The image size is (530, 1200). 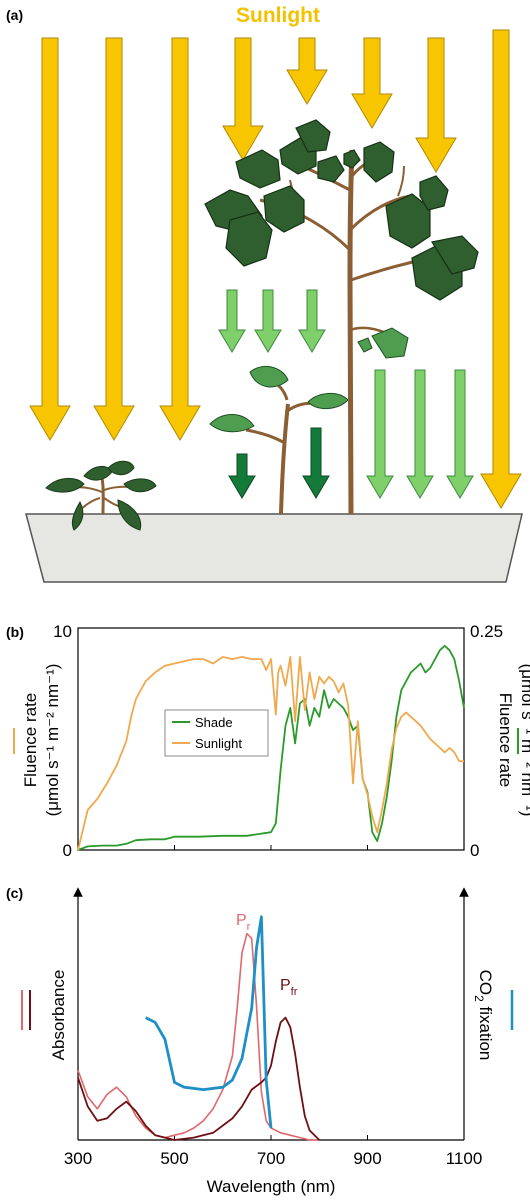 I want to click on far-red-light-arrows, so click(x=279, y=463).